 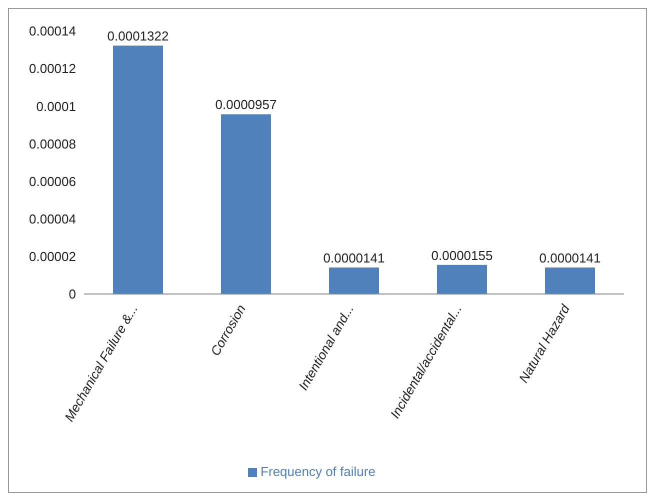 What do you see at coordinates (246, 104) in the screenshot?
I see `data-label: 0.0000957` at bounding box center [246, 104].